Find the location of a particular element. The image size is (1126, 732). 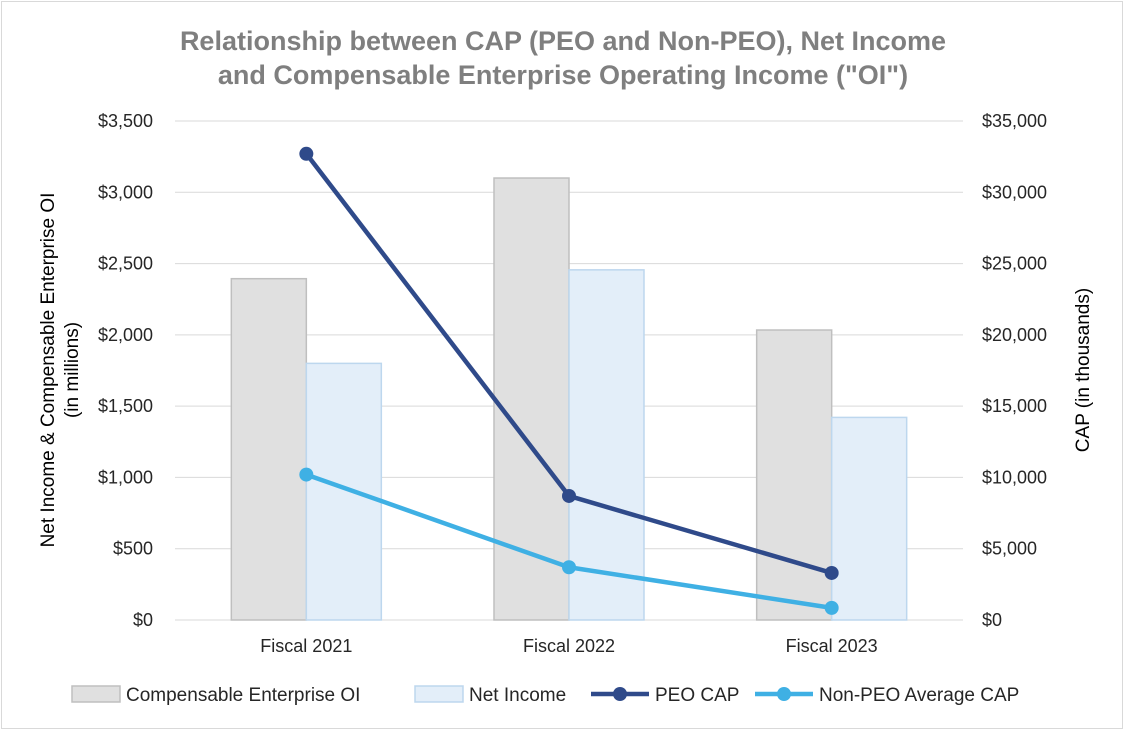

point-non-peo-average-cap-fiscal-2023 is located at coordinates (831, 607).